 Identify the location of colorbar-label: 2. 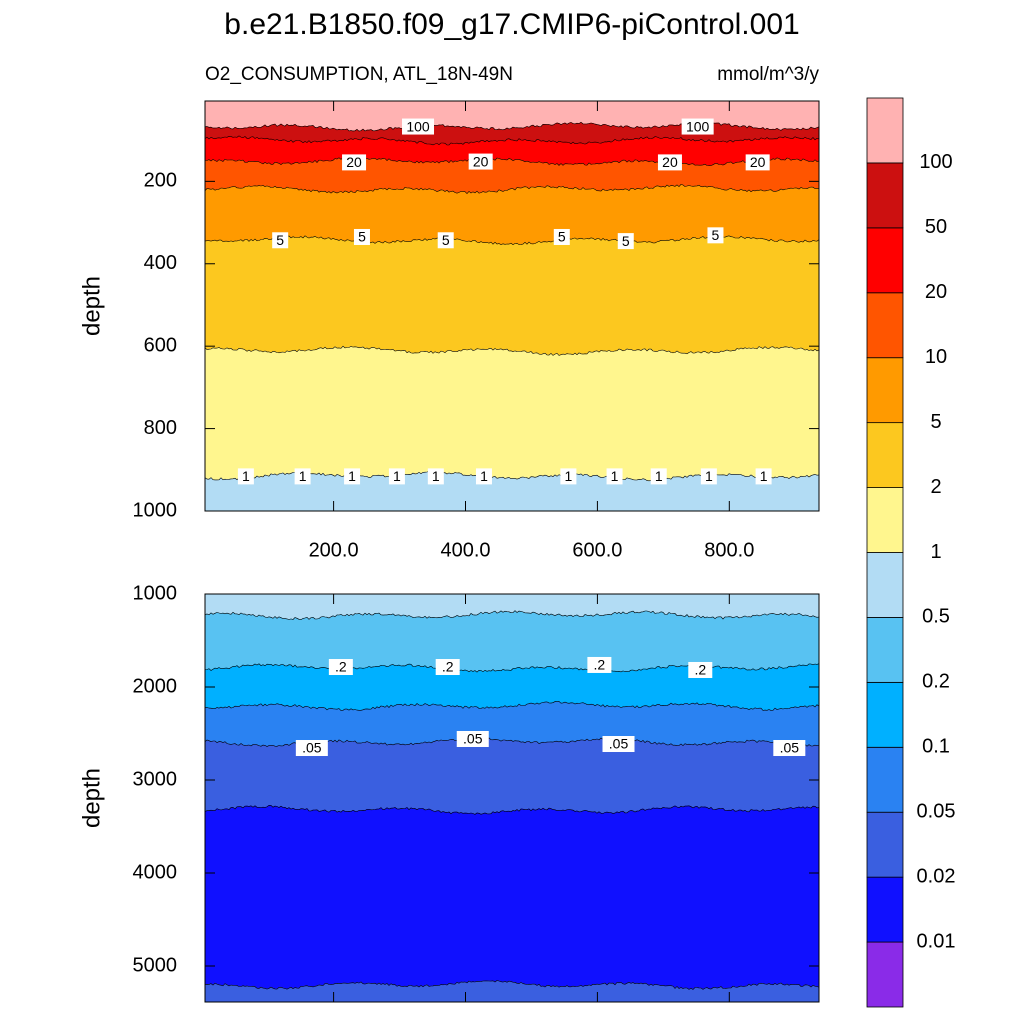
(935, 487).